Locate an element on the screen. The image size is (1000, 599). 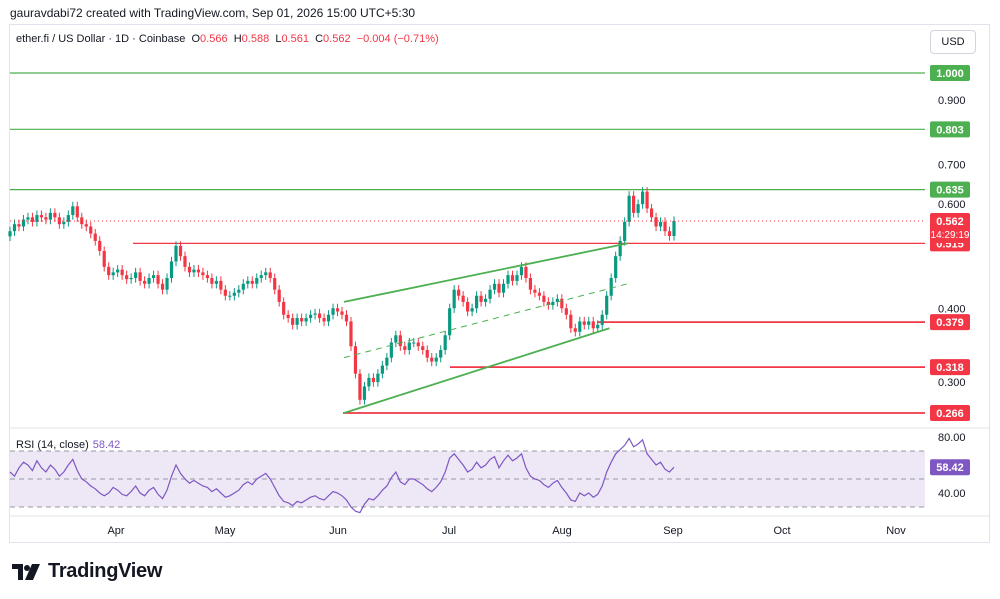
price-change: −0.004 (−0.71%) is located at coordinates (397, 39).